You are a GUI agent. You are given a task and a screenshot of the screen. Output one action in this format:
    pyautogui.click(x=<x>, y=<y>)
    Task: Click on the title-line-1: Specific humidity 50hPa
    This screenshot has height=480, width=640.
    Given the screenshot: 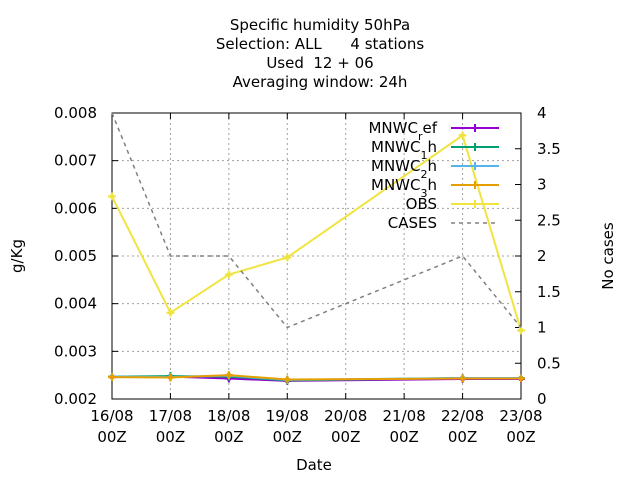 What is the action you would take?
    pyautogui.click(x=320, y=25)
    